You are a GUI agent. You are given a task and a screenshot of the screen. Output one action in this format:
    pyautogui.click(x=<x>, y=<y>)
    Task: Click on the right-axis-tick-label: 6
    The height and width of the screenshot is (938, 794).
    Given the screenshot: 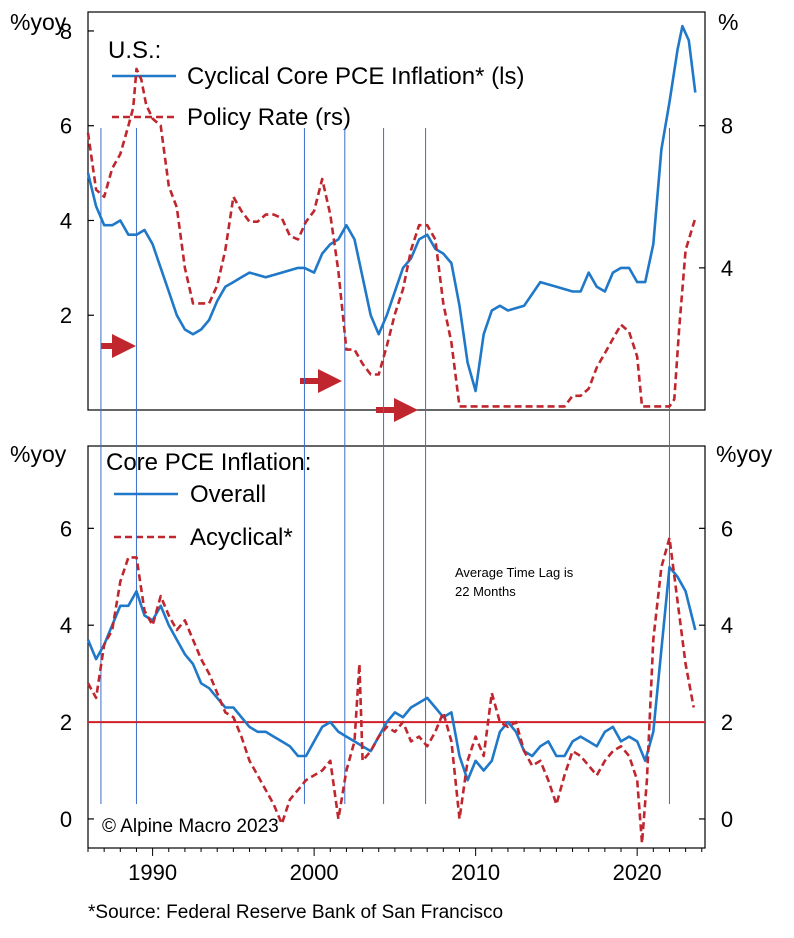 What is the action you would take?
    pyautogui.click(x=727, y=528)
    